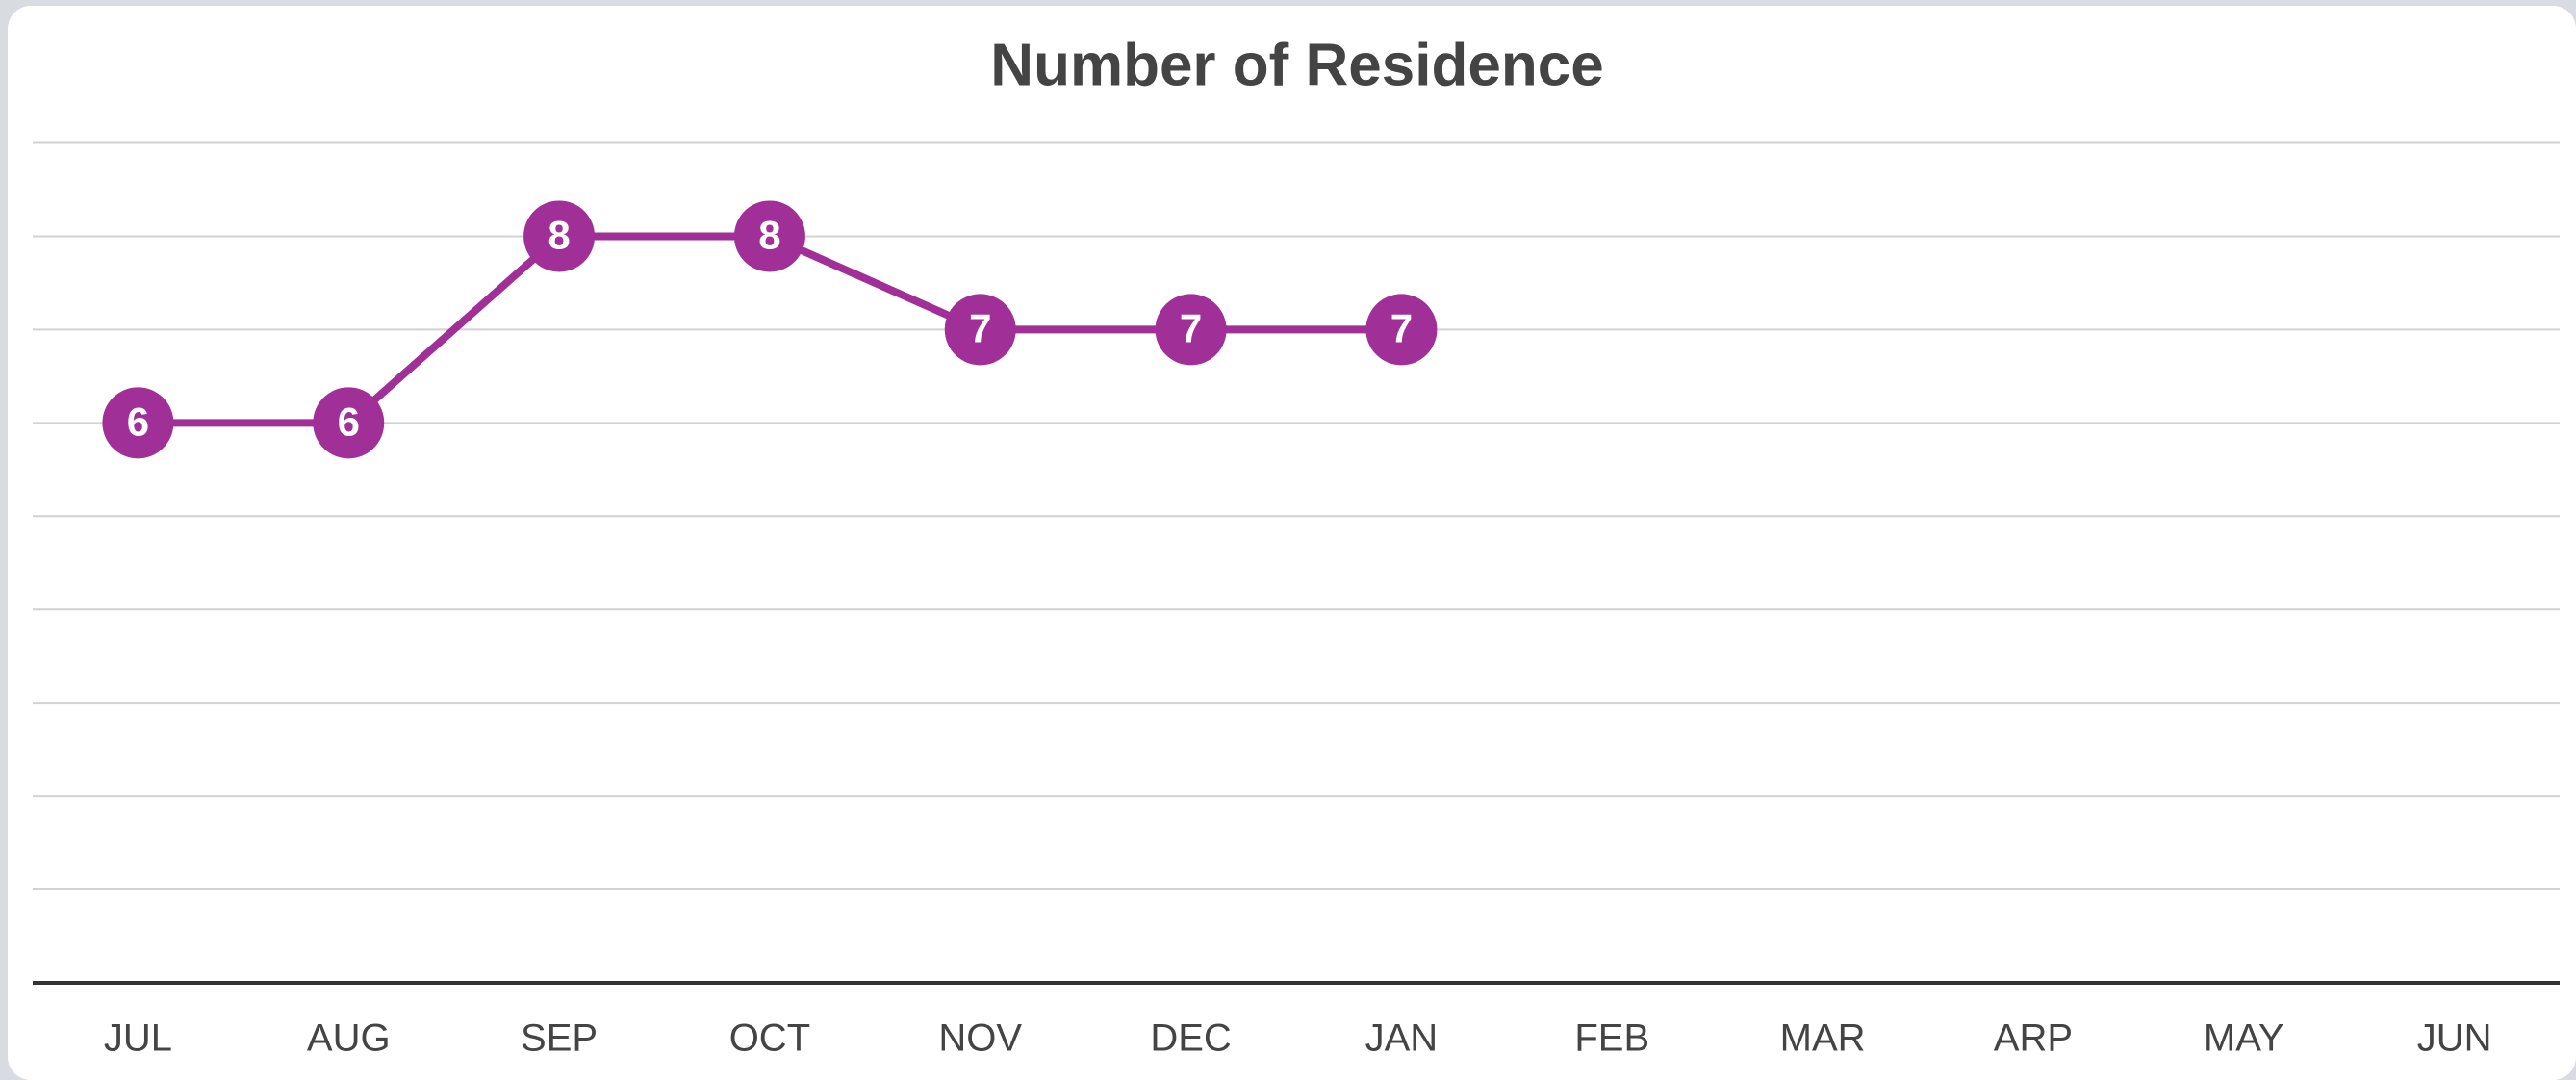 Image resolution: width=2576 pixels, height=1080 pixels. Describe the element at coordinates (769, 1038) in the screenshot. I see `x-tick-label: OCT` at that location.